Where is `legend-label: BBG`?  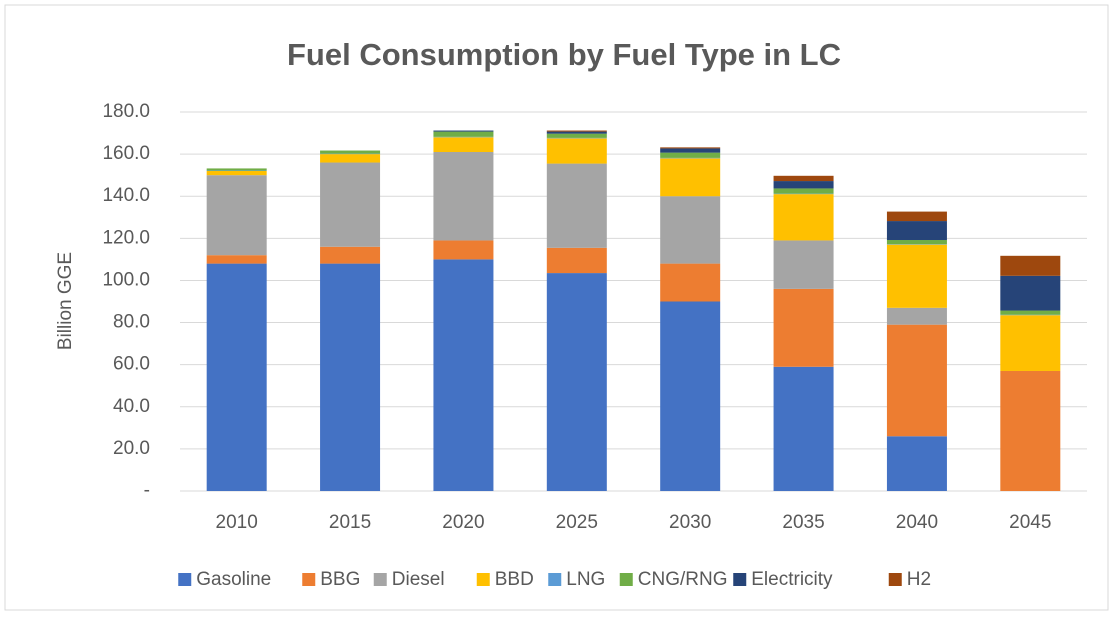
legend-label: BBG is located at coordinates (340, 579).